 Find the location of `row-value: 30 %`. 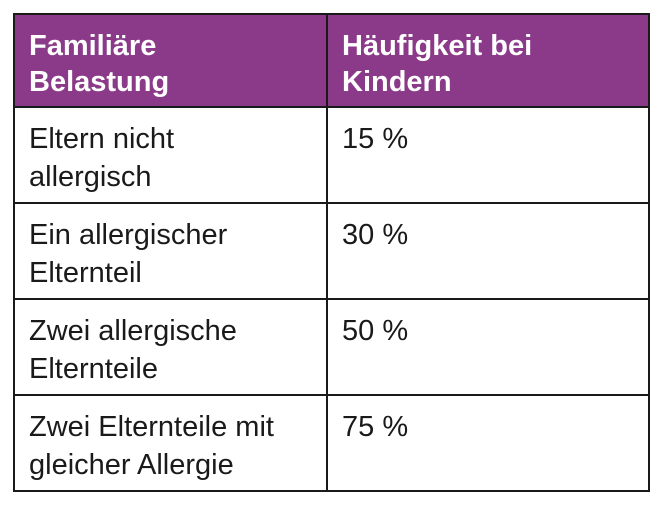

row-value: 30 % is located at coordinates (488, 251).